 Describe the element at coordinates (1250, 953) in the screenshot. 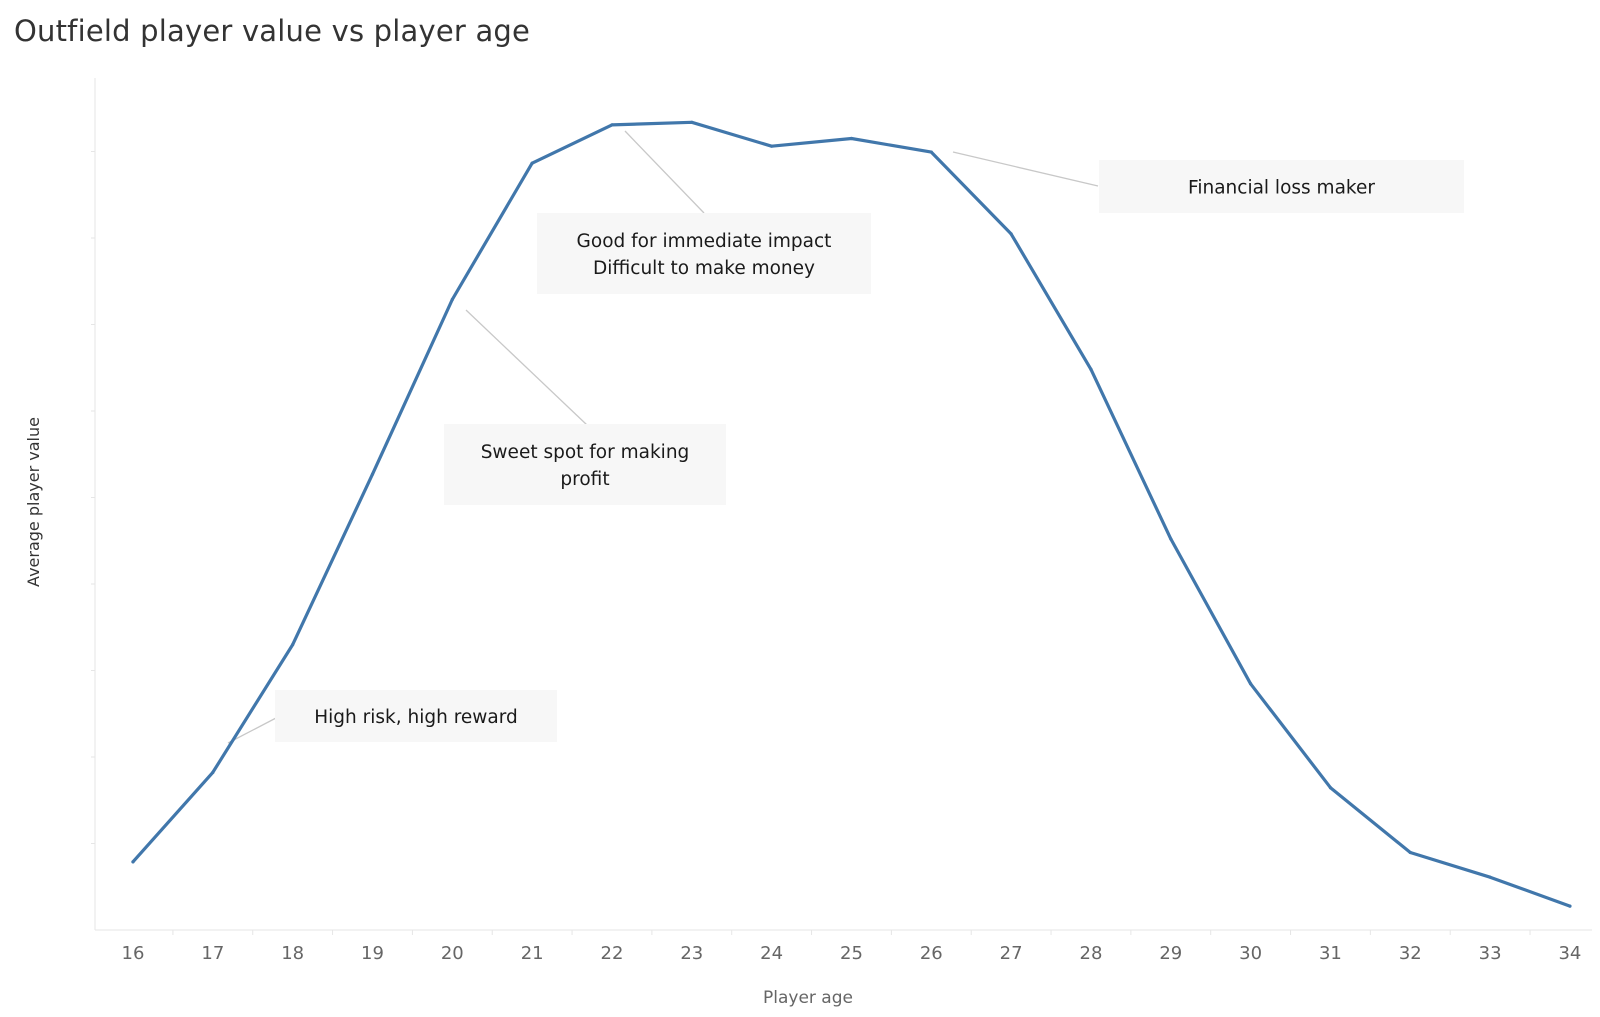

I see `x-tick-label: 30` at that location.